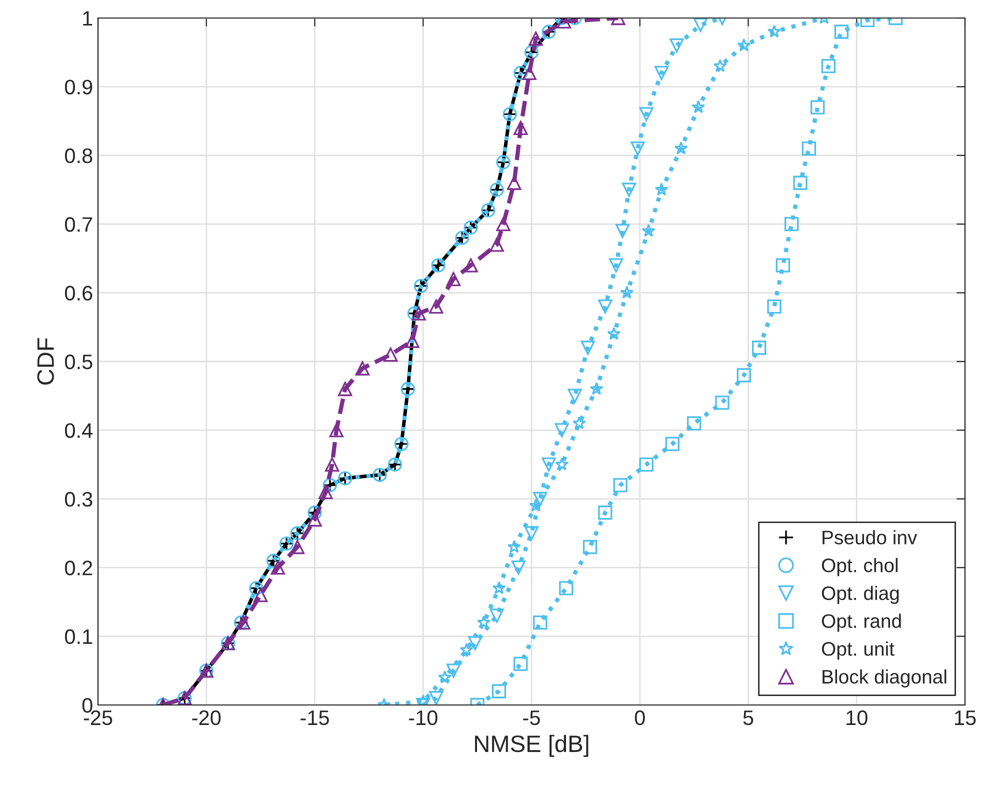 This screenshot has width=985, height=793. Describe the element at coordinates (78, 362) in the screenshot. I see `y-tick-label: 0.5` at that location.